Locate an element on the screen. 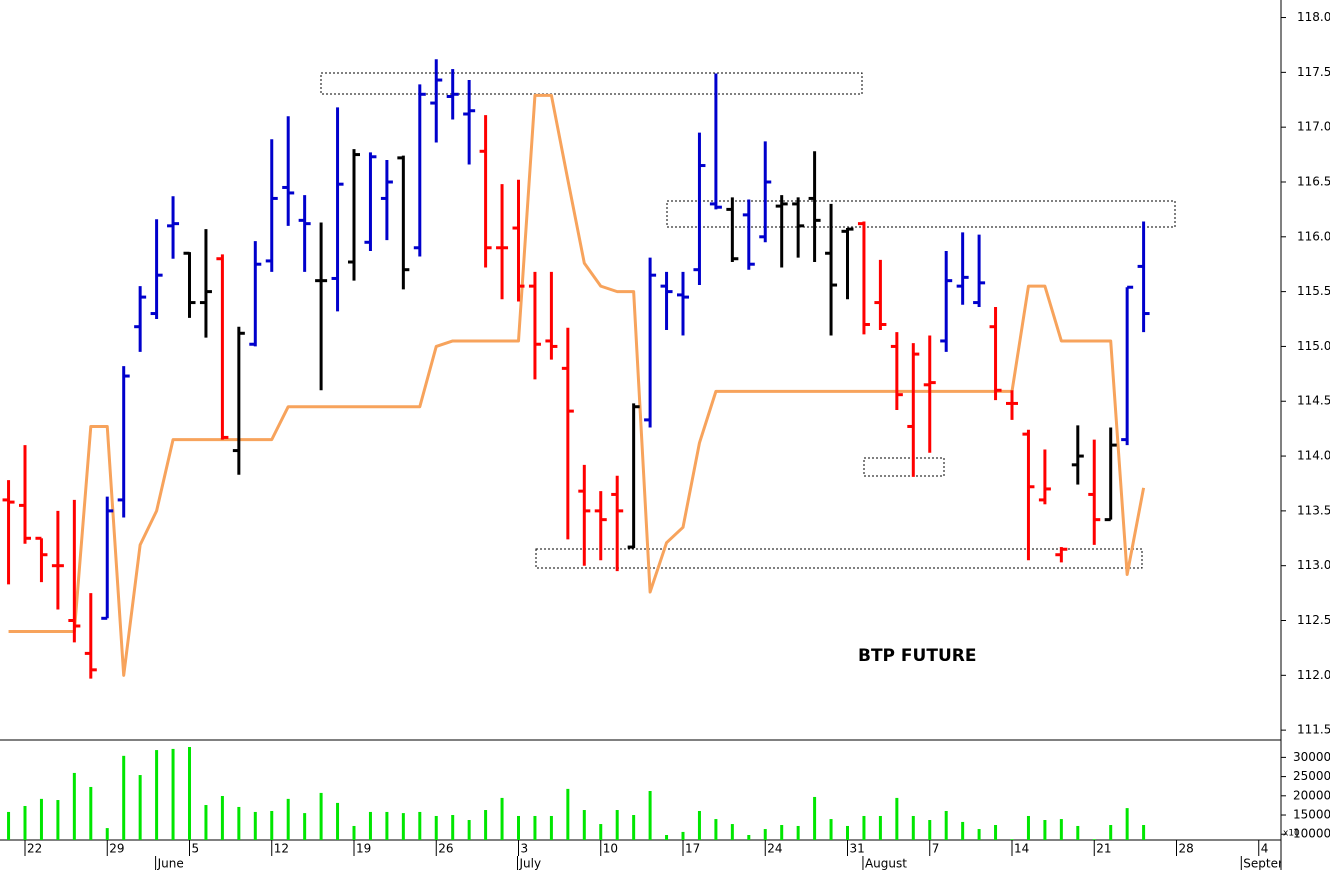 The image size is (1330, 870). y-tick-label: 20000 is located at coordinates (1311, 795).